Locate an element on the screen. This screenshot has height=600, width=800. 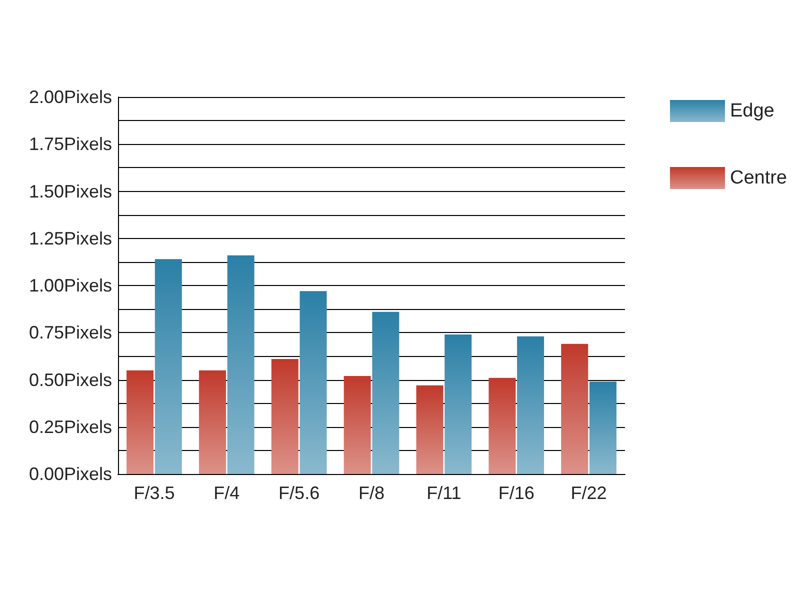
y-tick-label: 1.25Pixels is located at coordinates (70, 238).